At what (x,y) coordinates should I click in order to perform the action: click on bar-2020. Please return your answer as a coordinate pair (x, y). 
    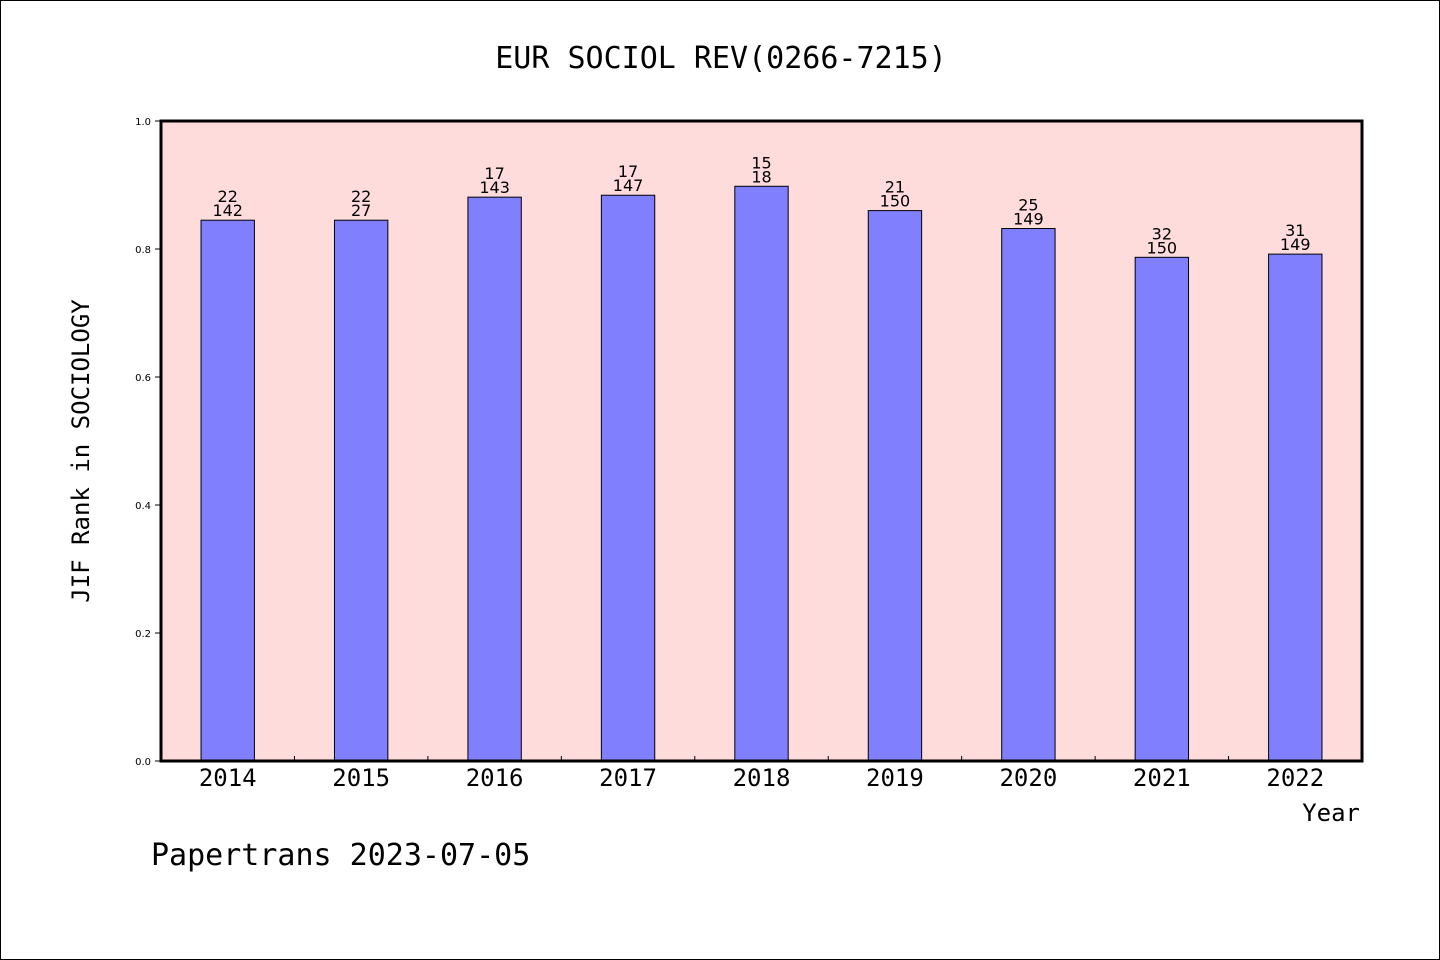
    Looking at the image, I should click on (1028, 495).